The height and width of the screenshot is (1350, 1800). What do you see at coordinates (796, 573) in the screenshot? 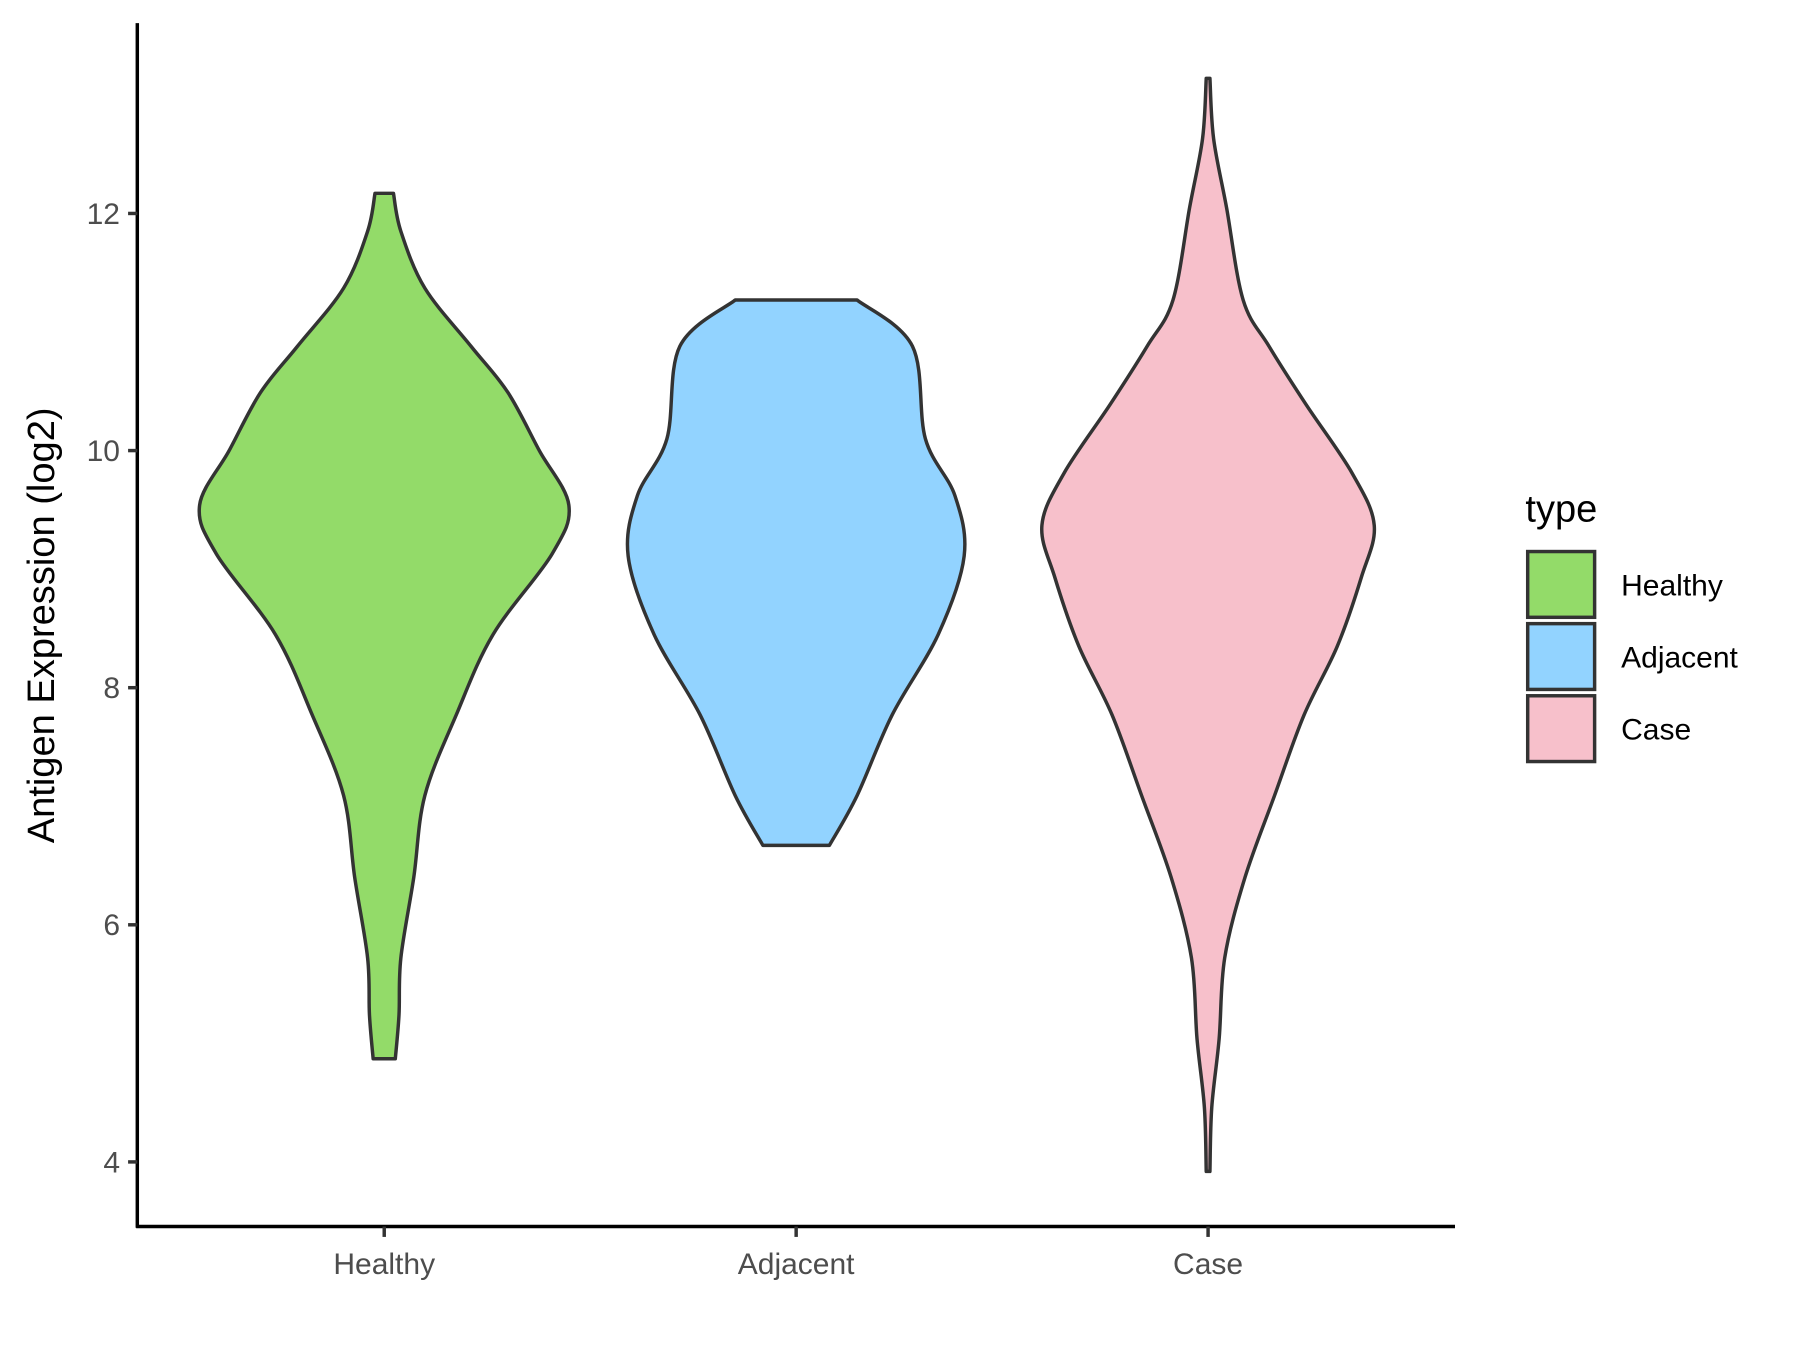
I see `violin-adjacent` at bounding box center [796, 573].